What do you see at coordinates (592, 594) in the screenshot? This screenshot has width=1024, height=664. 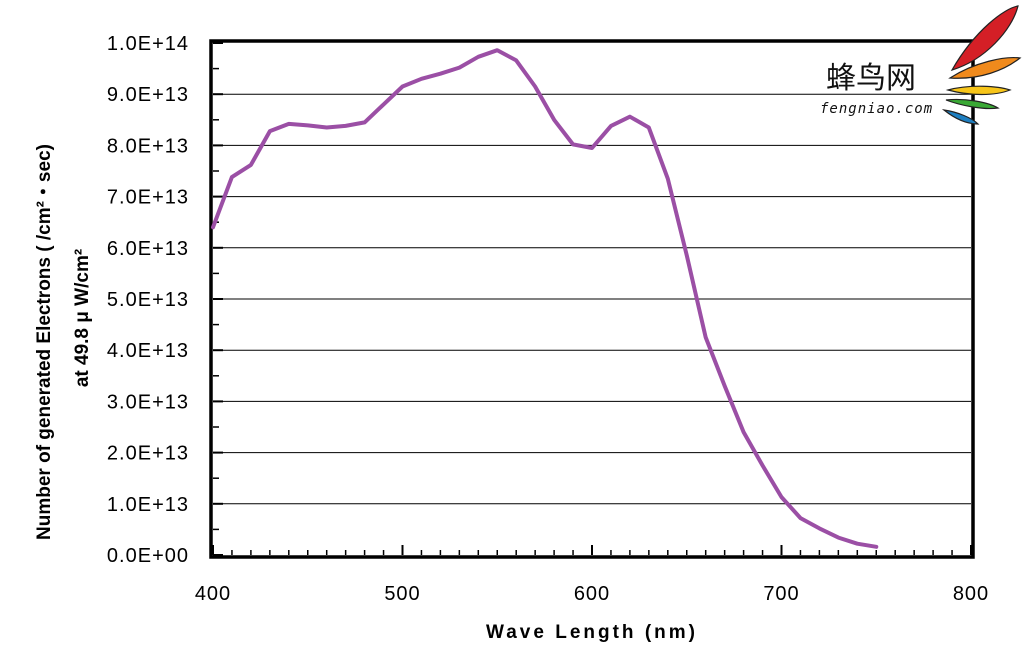 I see `x-tick-label: 600` at bounding box center [592, 594].